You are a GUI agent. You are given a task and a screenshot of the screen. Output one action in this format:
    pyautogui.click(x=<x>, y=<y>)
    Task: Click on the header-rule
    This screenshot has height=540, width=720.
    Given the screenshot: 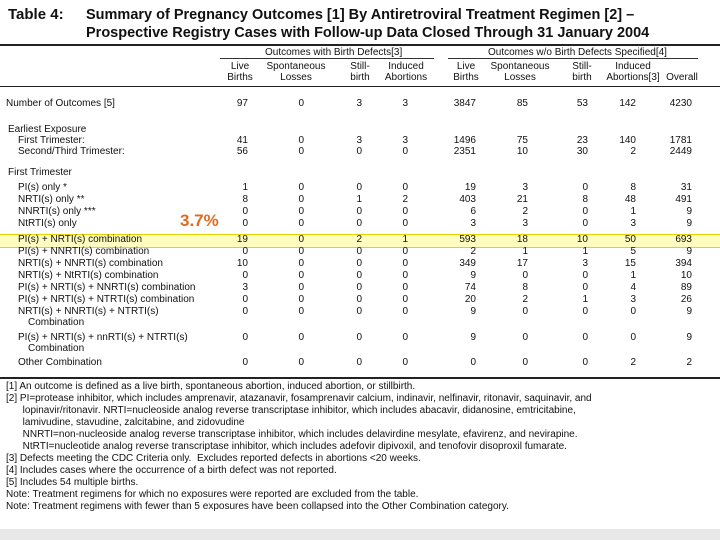 What is the action you would take?
    pyautogui.click(x=360, y=86)
    